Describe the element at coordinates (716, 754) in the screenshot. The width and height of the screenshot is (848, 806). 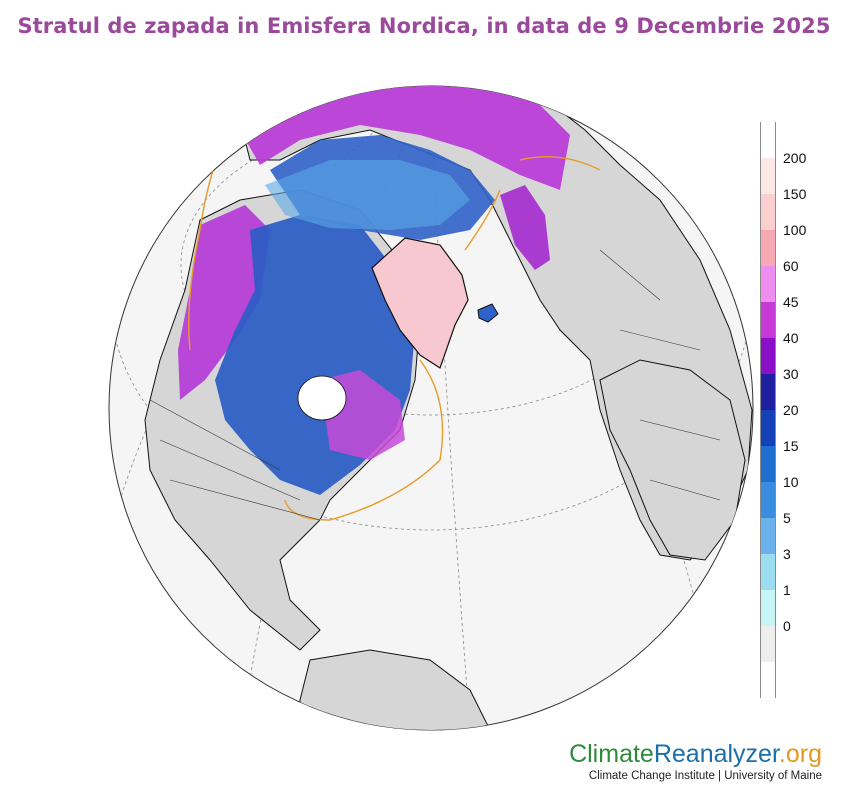
I see `credit-brand-part2: Reanalyzer` at that location.